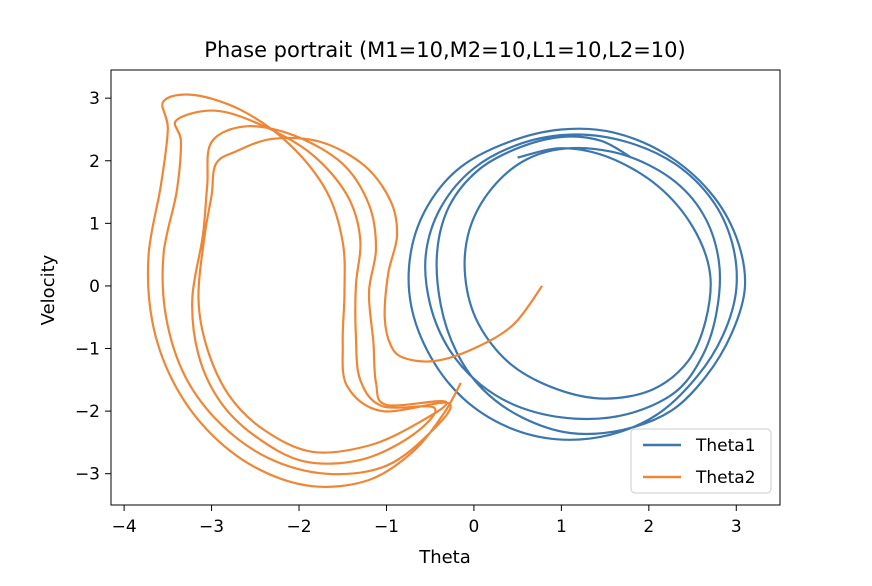 This screenshot has height=586, width=872. I want to click on y-tick-label: −3, so click(87, 475).